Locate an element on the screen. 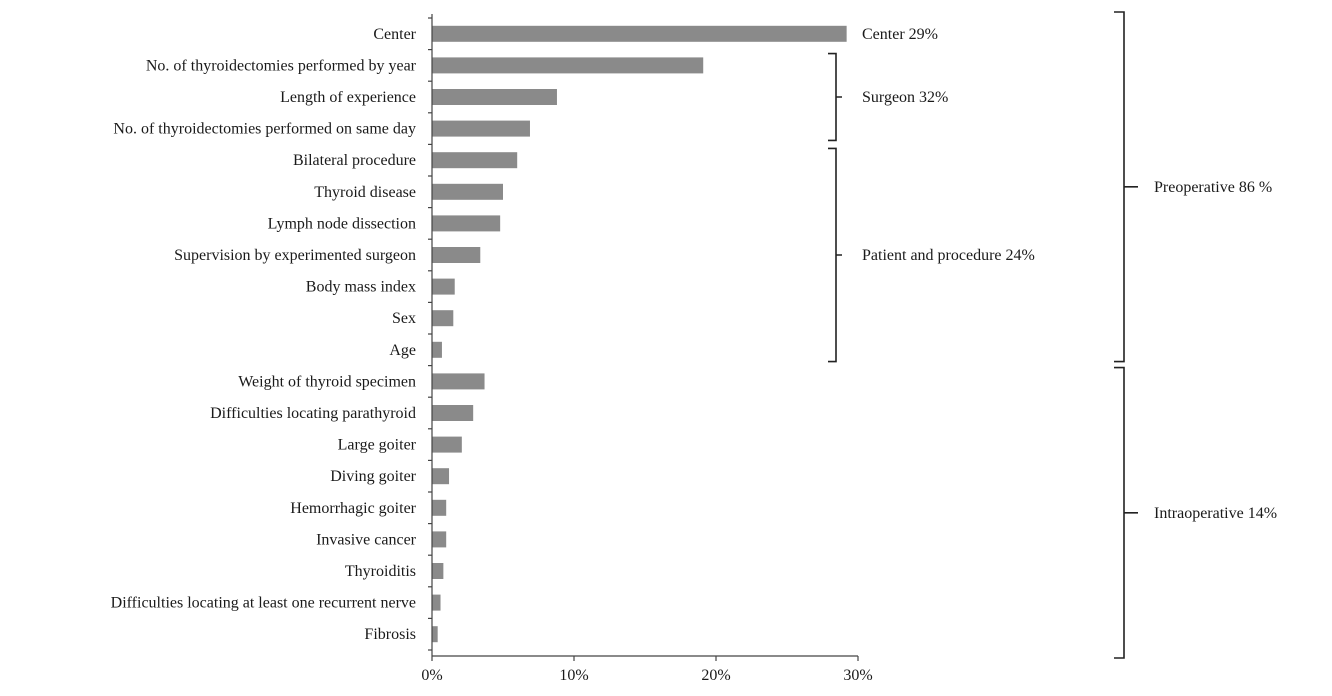 The width and height of the screenshot is (1332, 696). category-label: Lymph node dissection is located at coordinates (342, 223).